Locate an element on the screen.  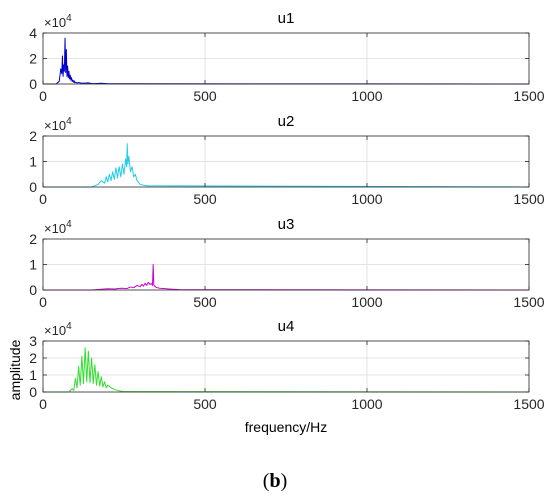
caption-letter: b is located at coordinates (275, 481).